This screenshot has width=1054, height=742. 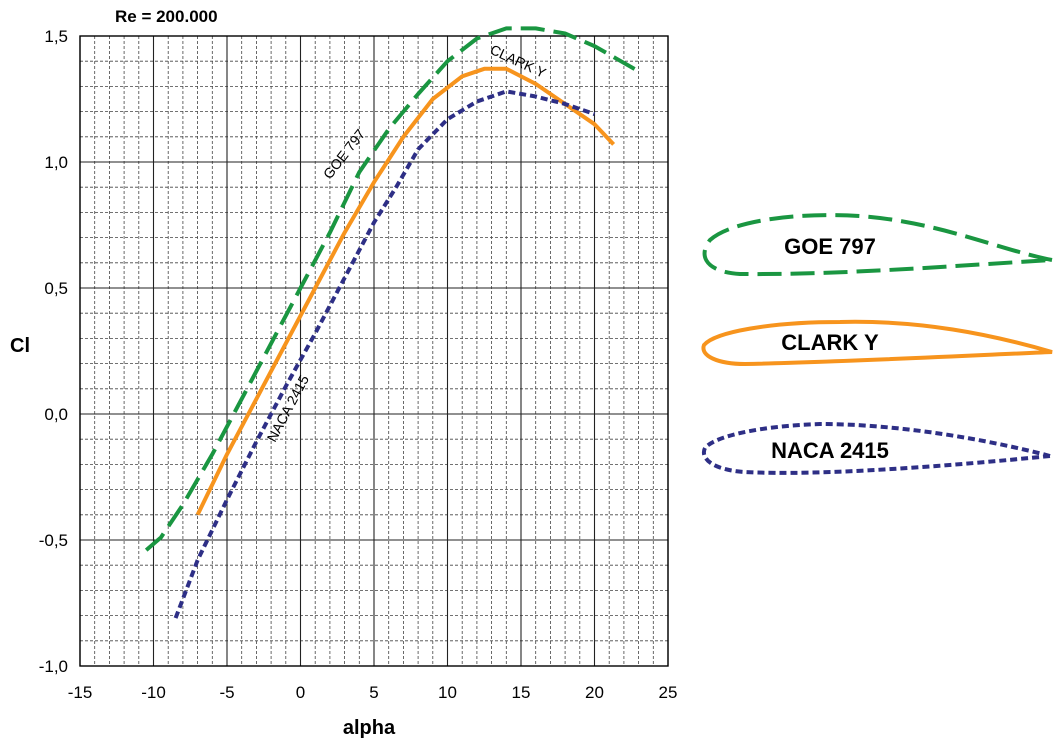 I want to click on x-tick-label: -15, so click(x=80, y=692).